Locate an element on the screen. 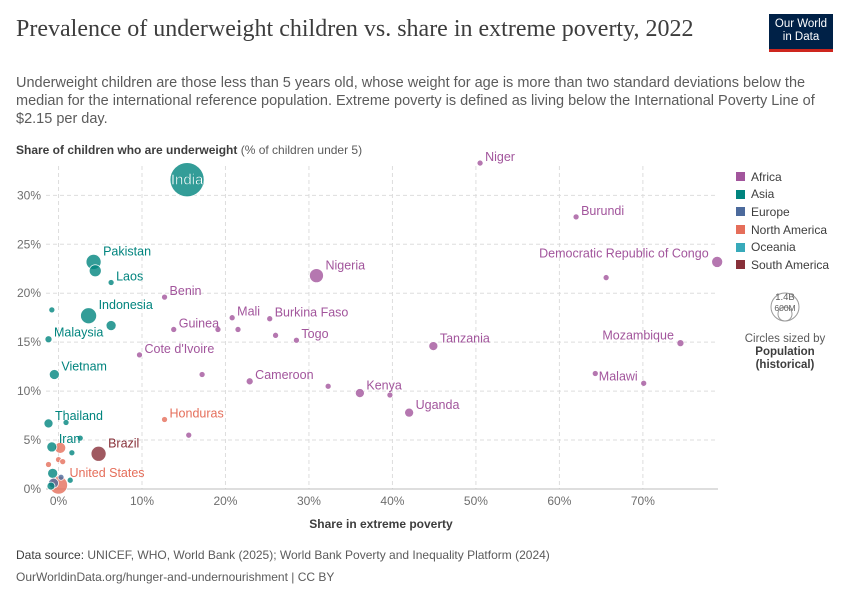  point-label: Benin is located at coordinates (186, 291).